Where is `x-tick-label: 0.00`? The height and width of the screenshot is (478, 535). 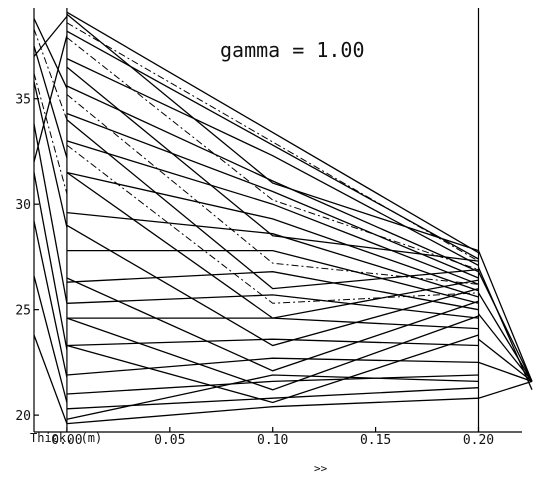 x-tick-label: 0.00 is located at coordinates (66, 440).